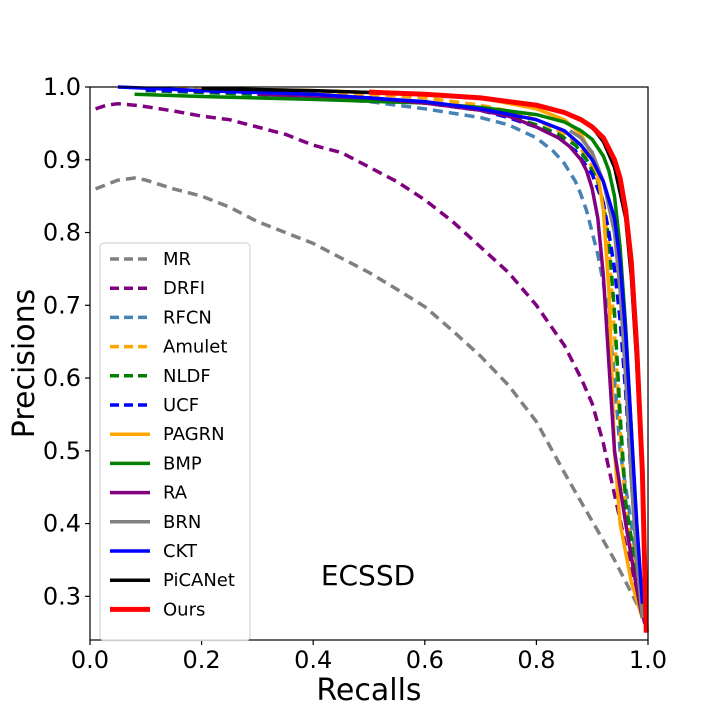 This screenshot has width=720, height=720. Describe the element at coordinates (425, 660) in the screenshot. I see `x-tick-label: 0.6` at that location.